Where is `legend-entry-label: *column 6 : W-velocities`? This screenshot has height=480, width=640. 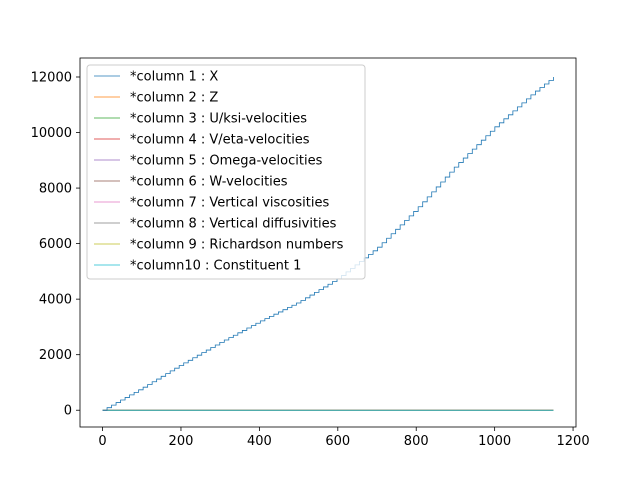 legend-entry-label: *column 6 : W-velocities is located at coordinates (209, 182).